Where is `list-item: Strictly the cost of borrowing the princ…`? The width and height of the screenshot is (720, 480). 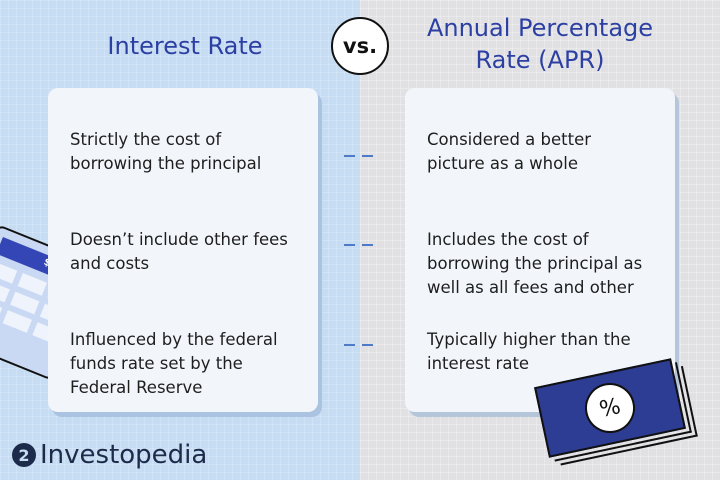
list-item: Strictly the cost of borrowing the princ… is located at coordinates (166, 151).